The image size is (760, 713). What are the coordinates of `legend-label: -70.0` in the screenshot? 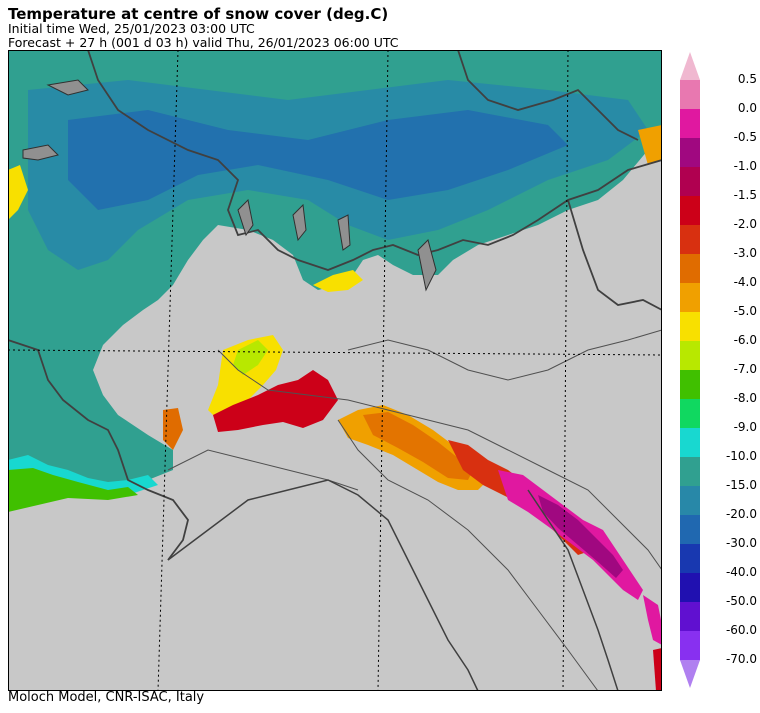 It's located at (741, 659).